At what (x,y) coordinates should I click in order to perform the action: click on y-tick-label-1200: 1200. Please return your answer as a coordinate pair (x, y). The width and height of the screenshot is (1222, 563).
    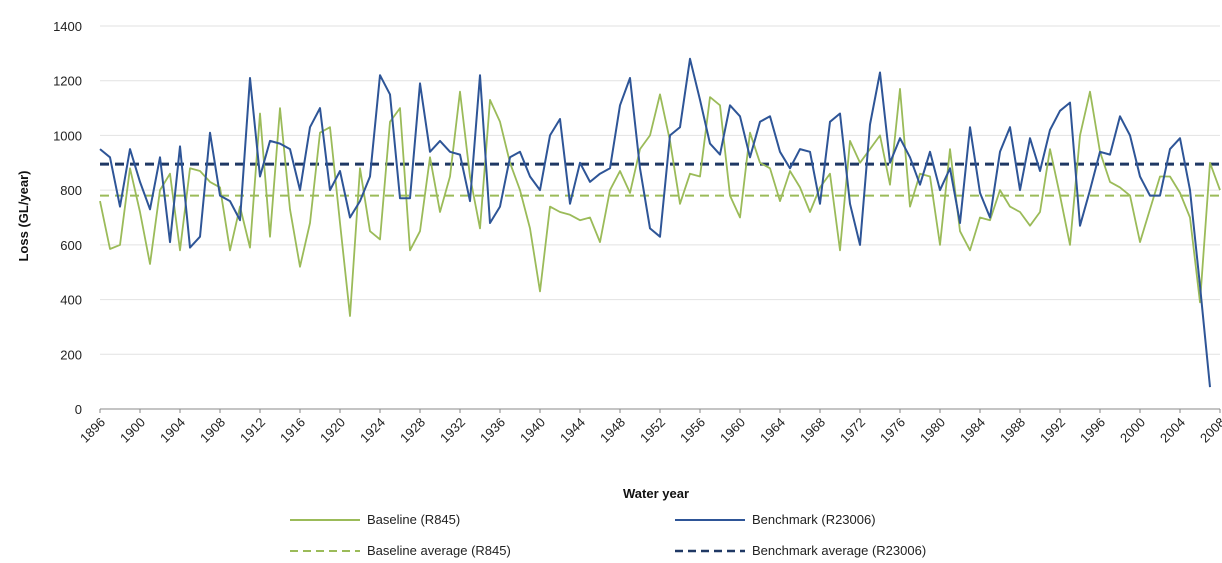
    Looking at the image, I should click on (67, 81).